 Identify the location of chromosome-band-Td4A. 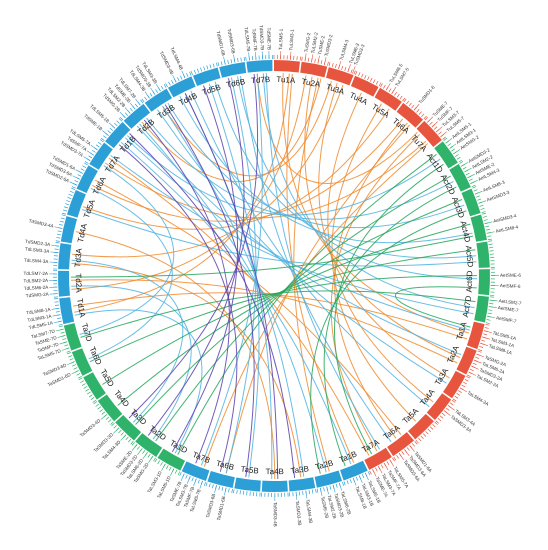
(69, 230).